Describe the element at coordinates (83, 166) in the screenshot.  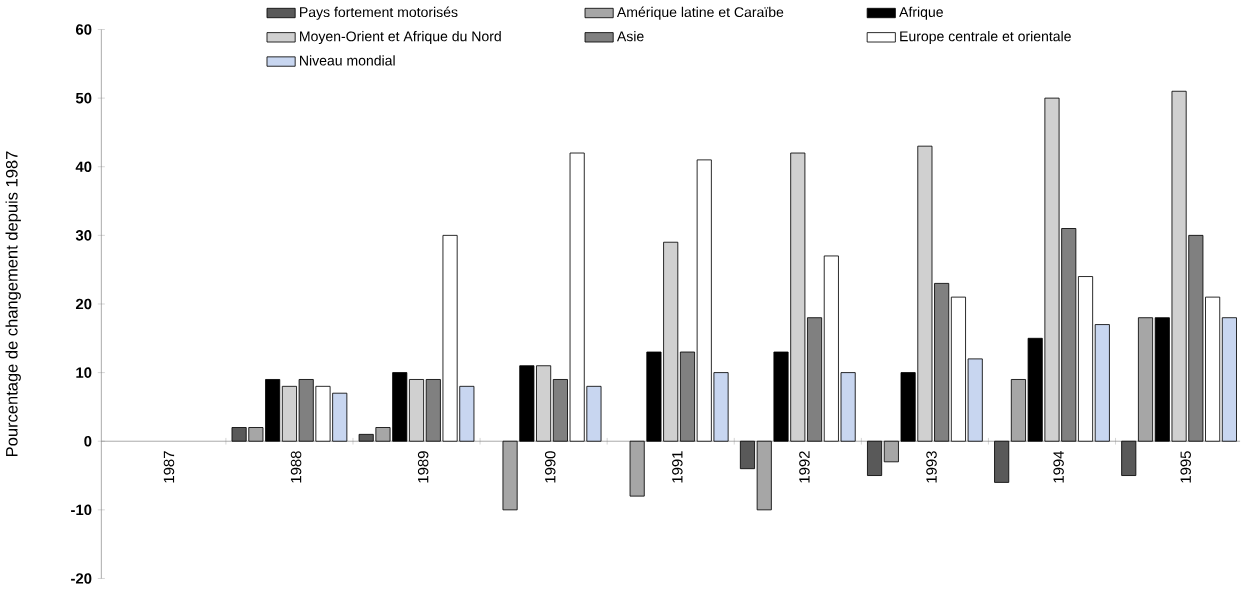
I see `y-tick-label: 40` at that location.